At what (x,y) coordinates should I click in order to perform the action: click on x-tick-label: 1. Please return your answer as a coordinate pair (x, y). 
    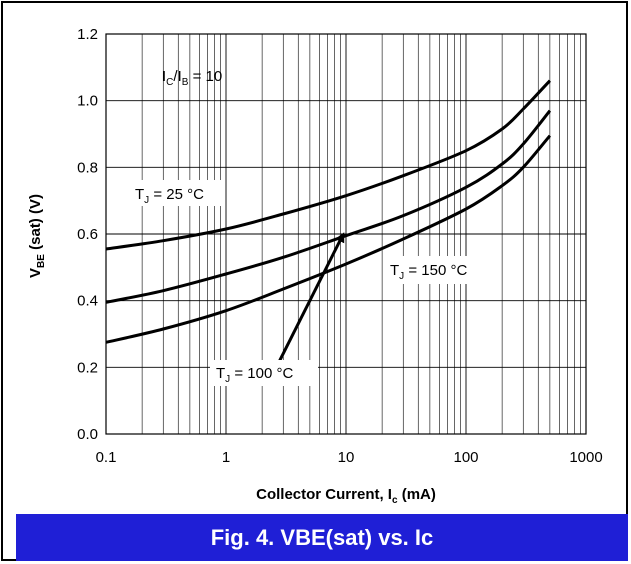
    Looking at the image, I should click on (226, 457).